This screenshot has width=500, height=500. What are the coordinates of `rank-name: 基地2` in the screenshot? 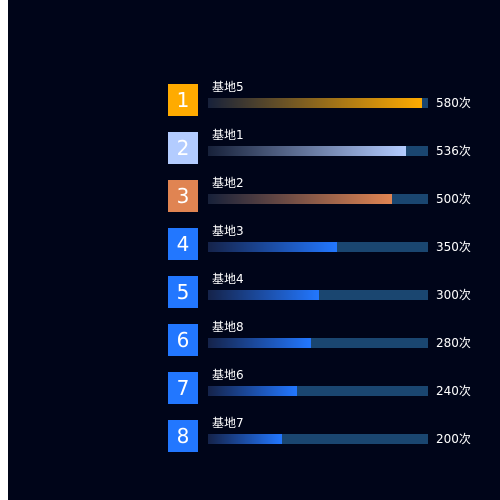 It's located at (228, 183).